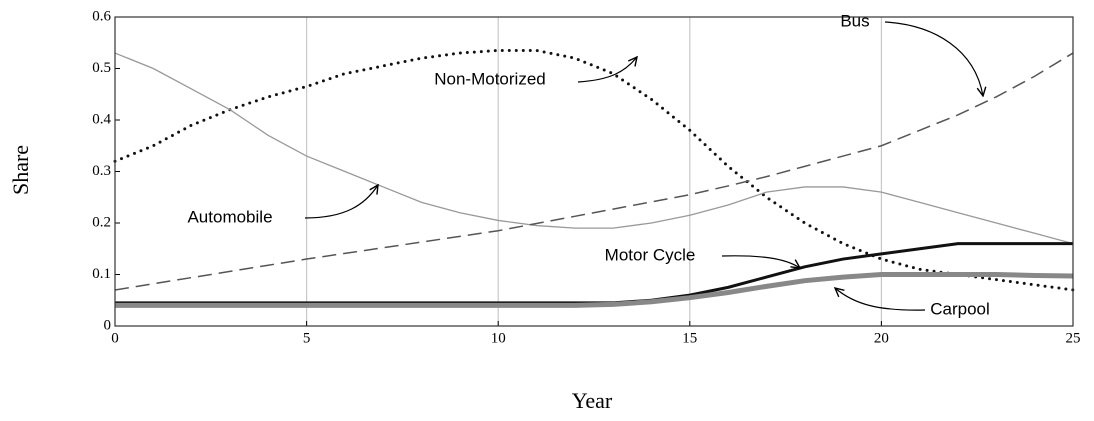  I want to click on annotation: Motor Cycle, so click(650, 254).